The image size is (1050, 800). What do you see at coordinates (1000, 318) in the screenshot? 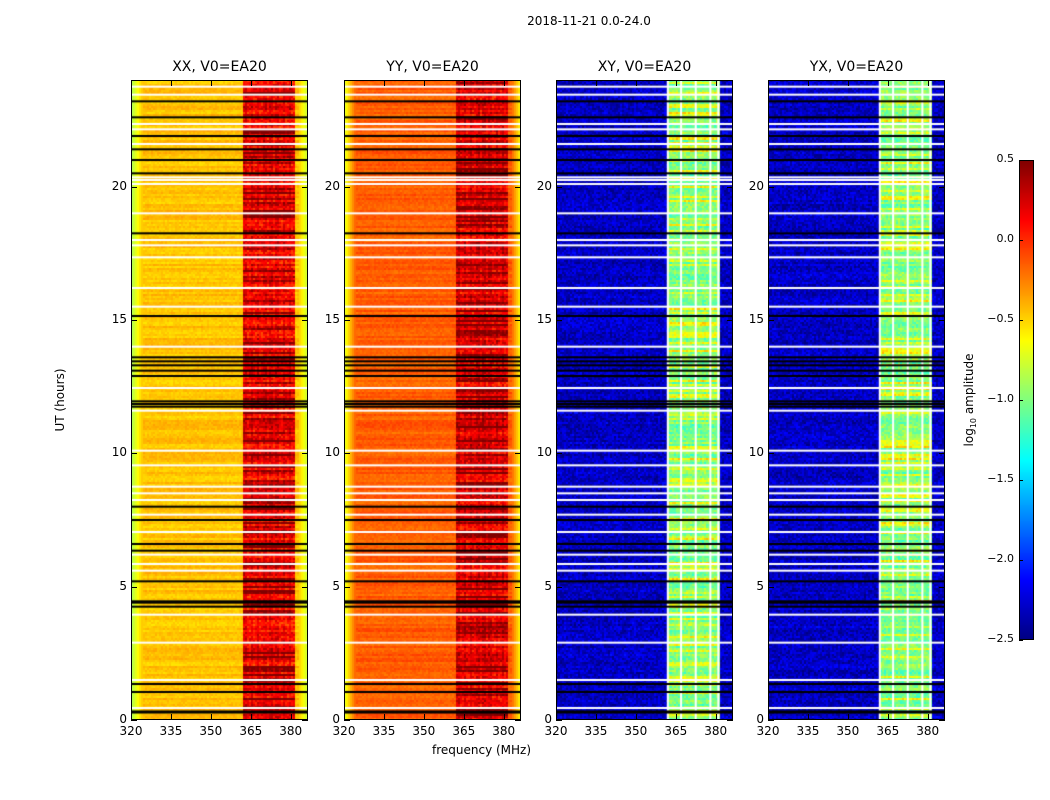
I see `colorbar-tick-label: −0.5` at bounding box center [1000, 318].